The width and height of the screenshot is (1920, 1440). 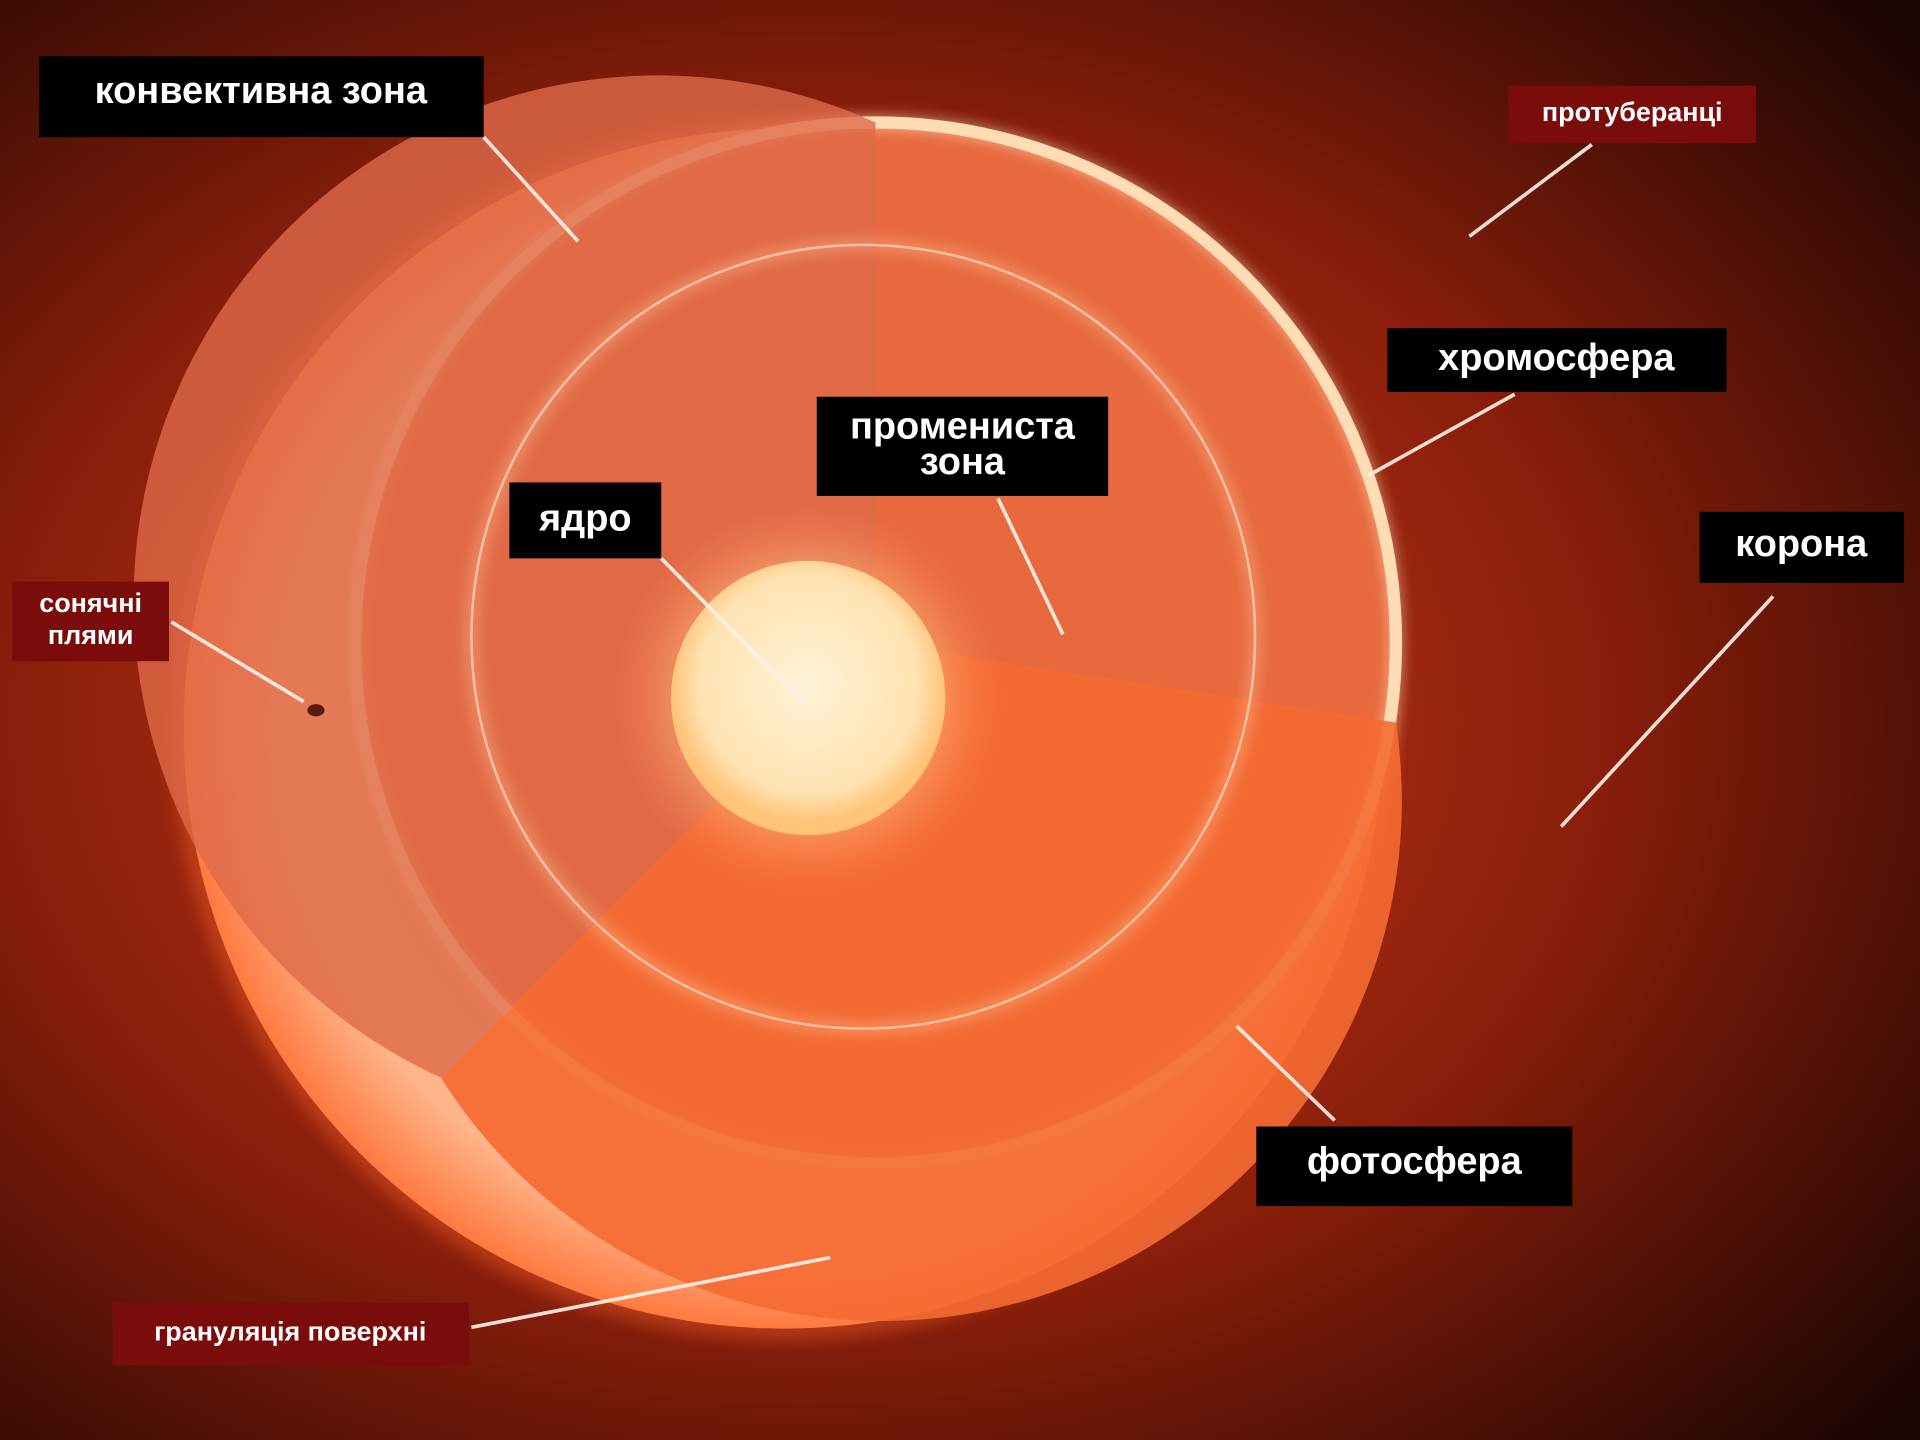 I want to click on label-text: промениста, so click(x=963, y=427).